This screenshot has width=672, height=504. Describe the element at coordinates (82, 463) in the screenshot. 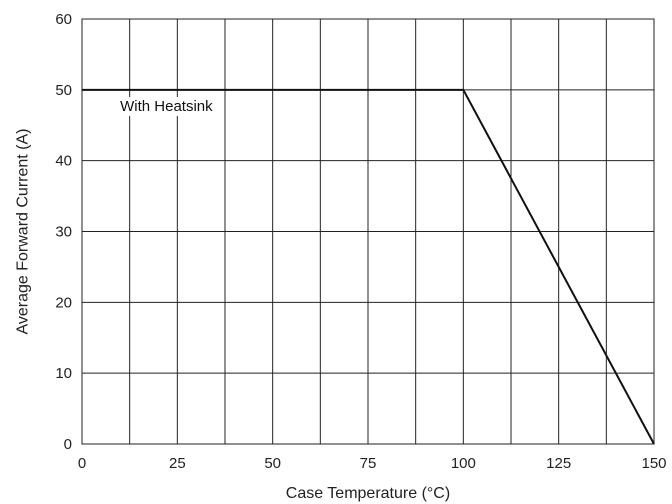

I see `x-tick-label: 0` at that location.